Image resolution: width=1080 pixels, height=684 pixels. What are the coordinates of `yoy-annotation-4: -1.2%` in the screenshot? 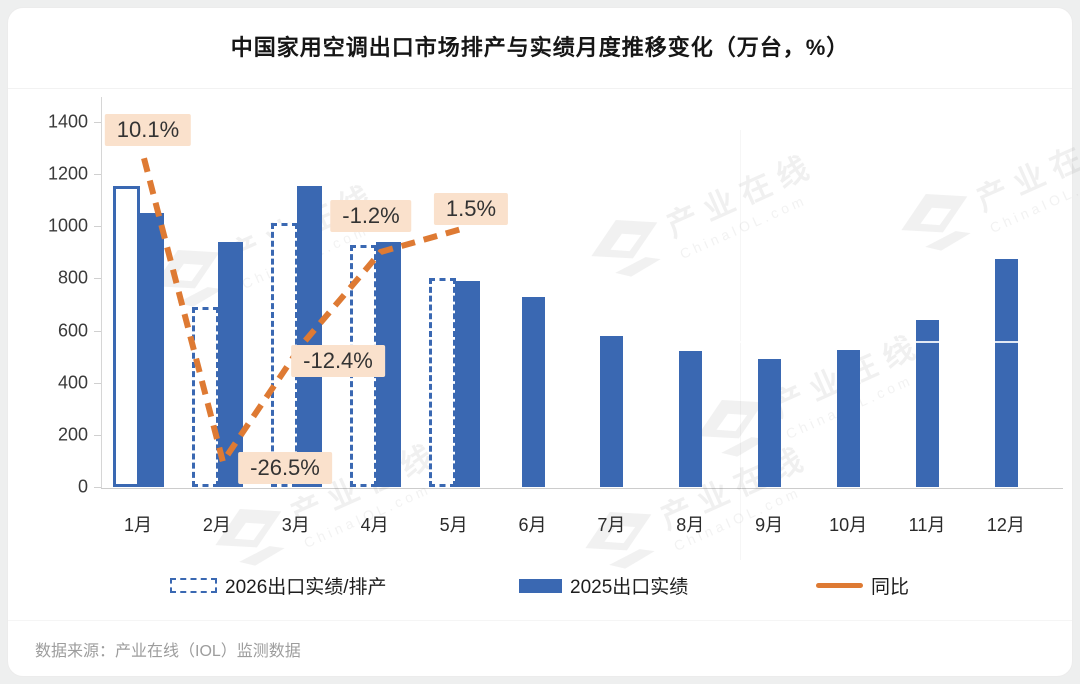 It's located at (371, 216).